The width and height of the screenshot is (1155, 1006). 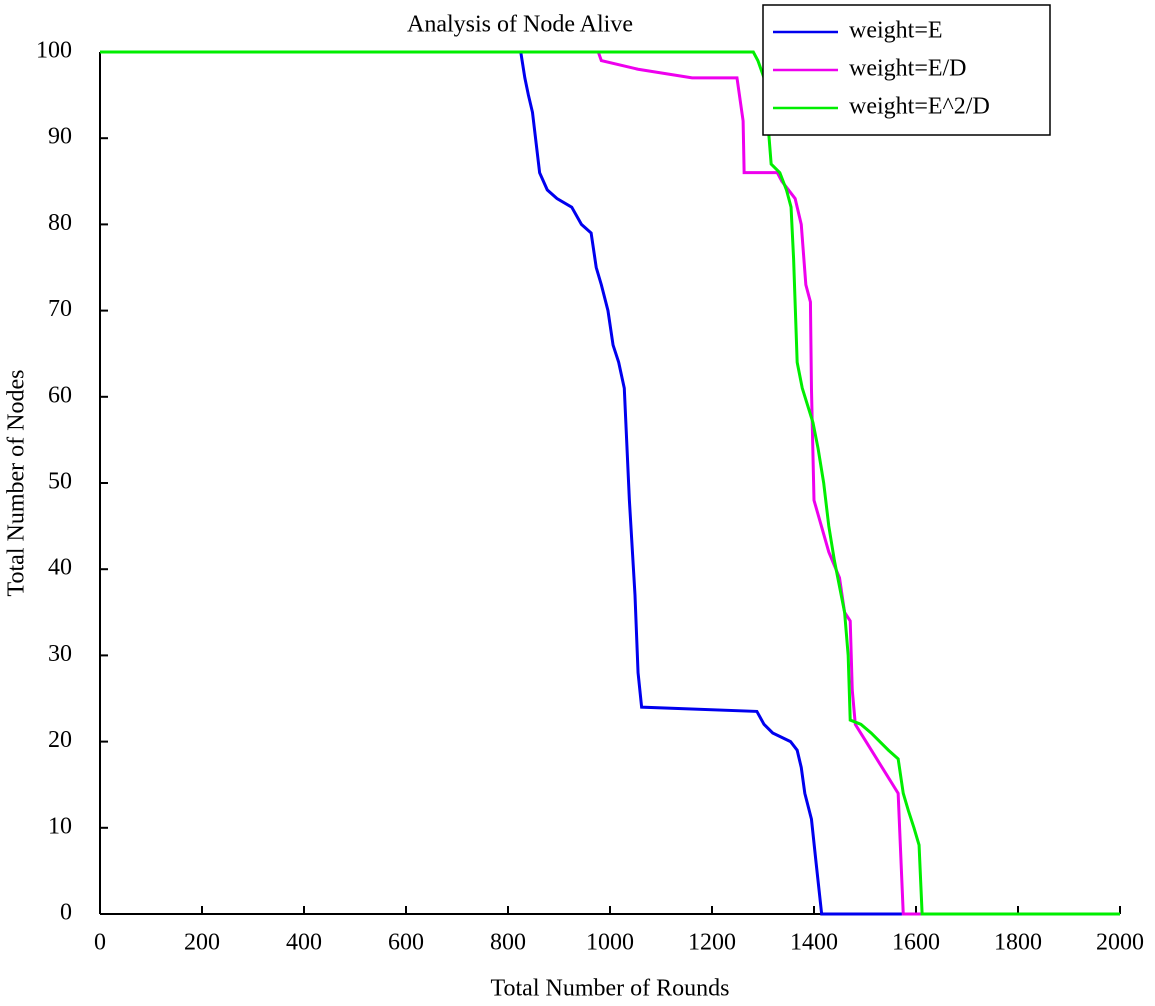 I want to click on x-tick-label: 400, so click(x=304, y=943).